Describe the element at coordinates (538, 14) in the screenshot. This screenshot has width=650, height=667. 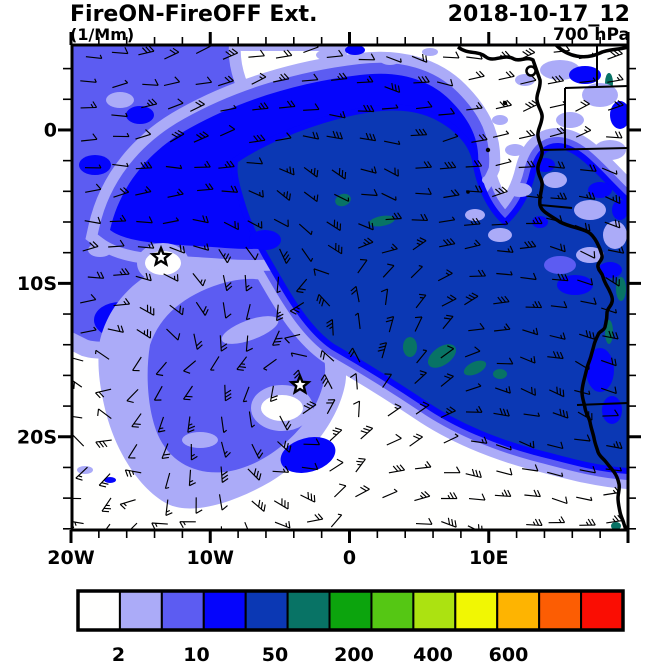
I see `plot-datetime: 2018-10-17_12` at that location.